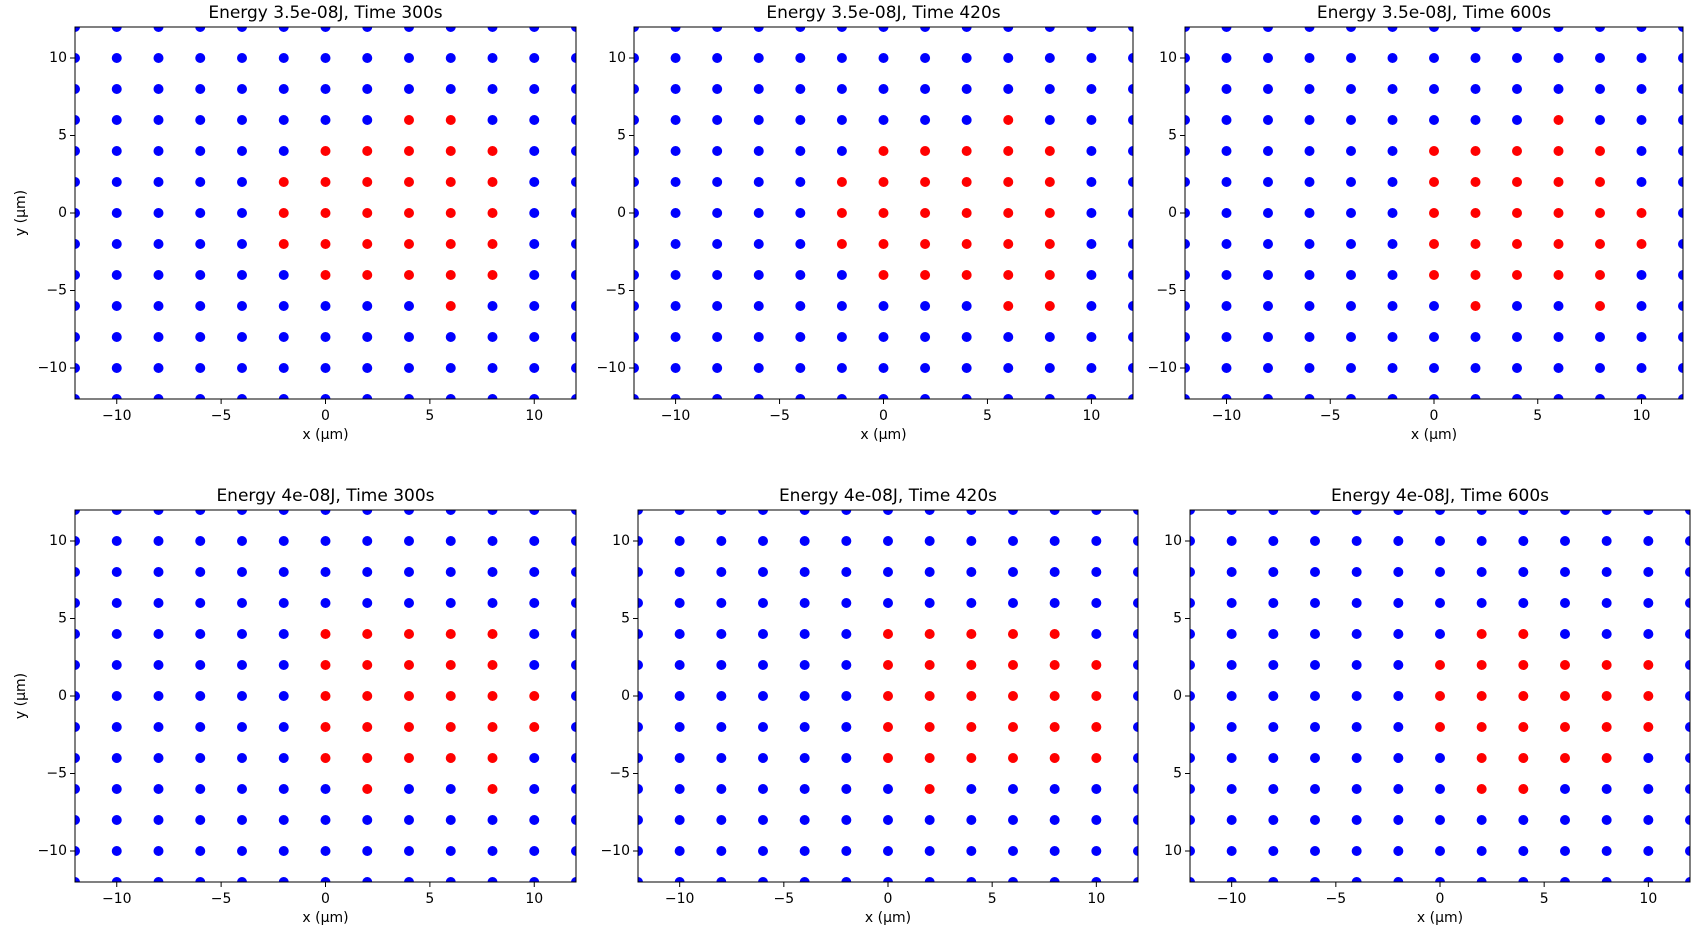 The height and width of the screenshot is (927, 1705). Describe the element at coordinates (784, 899) in the screenshot. I see `x-tick-label: −5` at that location.